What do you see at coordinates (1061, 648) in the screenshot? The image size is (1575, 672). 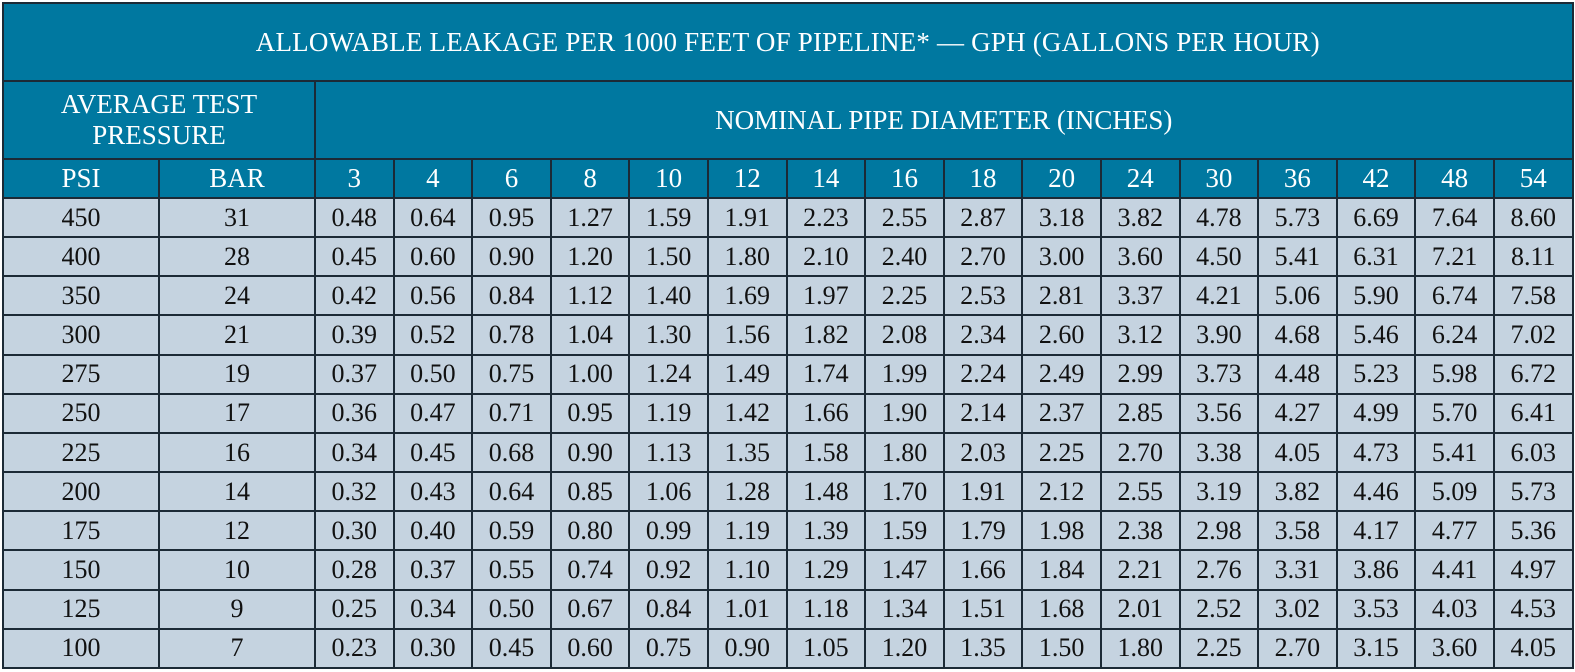 I see `leakage-value-cell: 1.50` at bounding box center [1061, 648].